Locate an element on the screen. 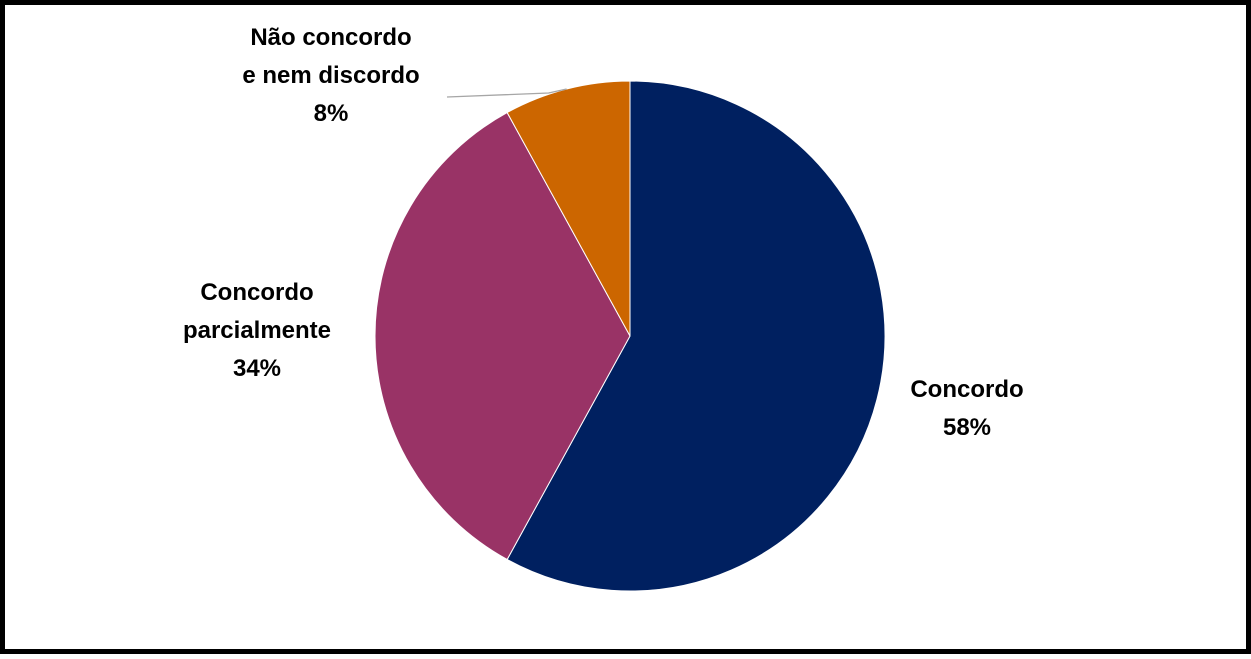 Image resolution: width=1251 pixels, height=659 pixels. slice-name-line-2-1: e nem discordo is located at coordinates (330, 75).